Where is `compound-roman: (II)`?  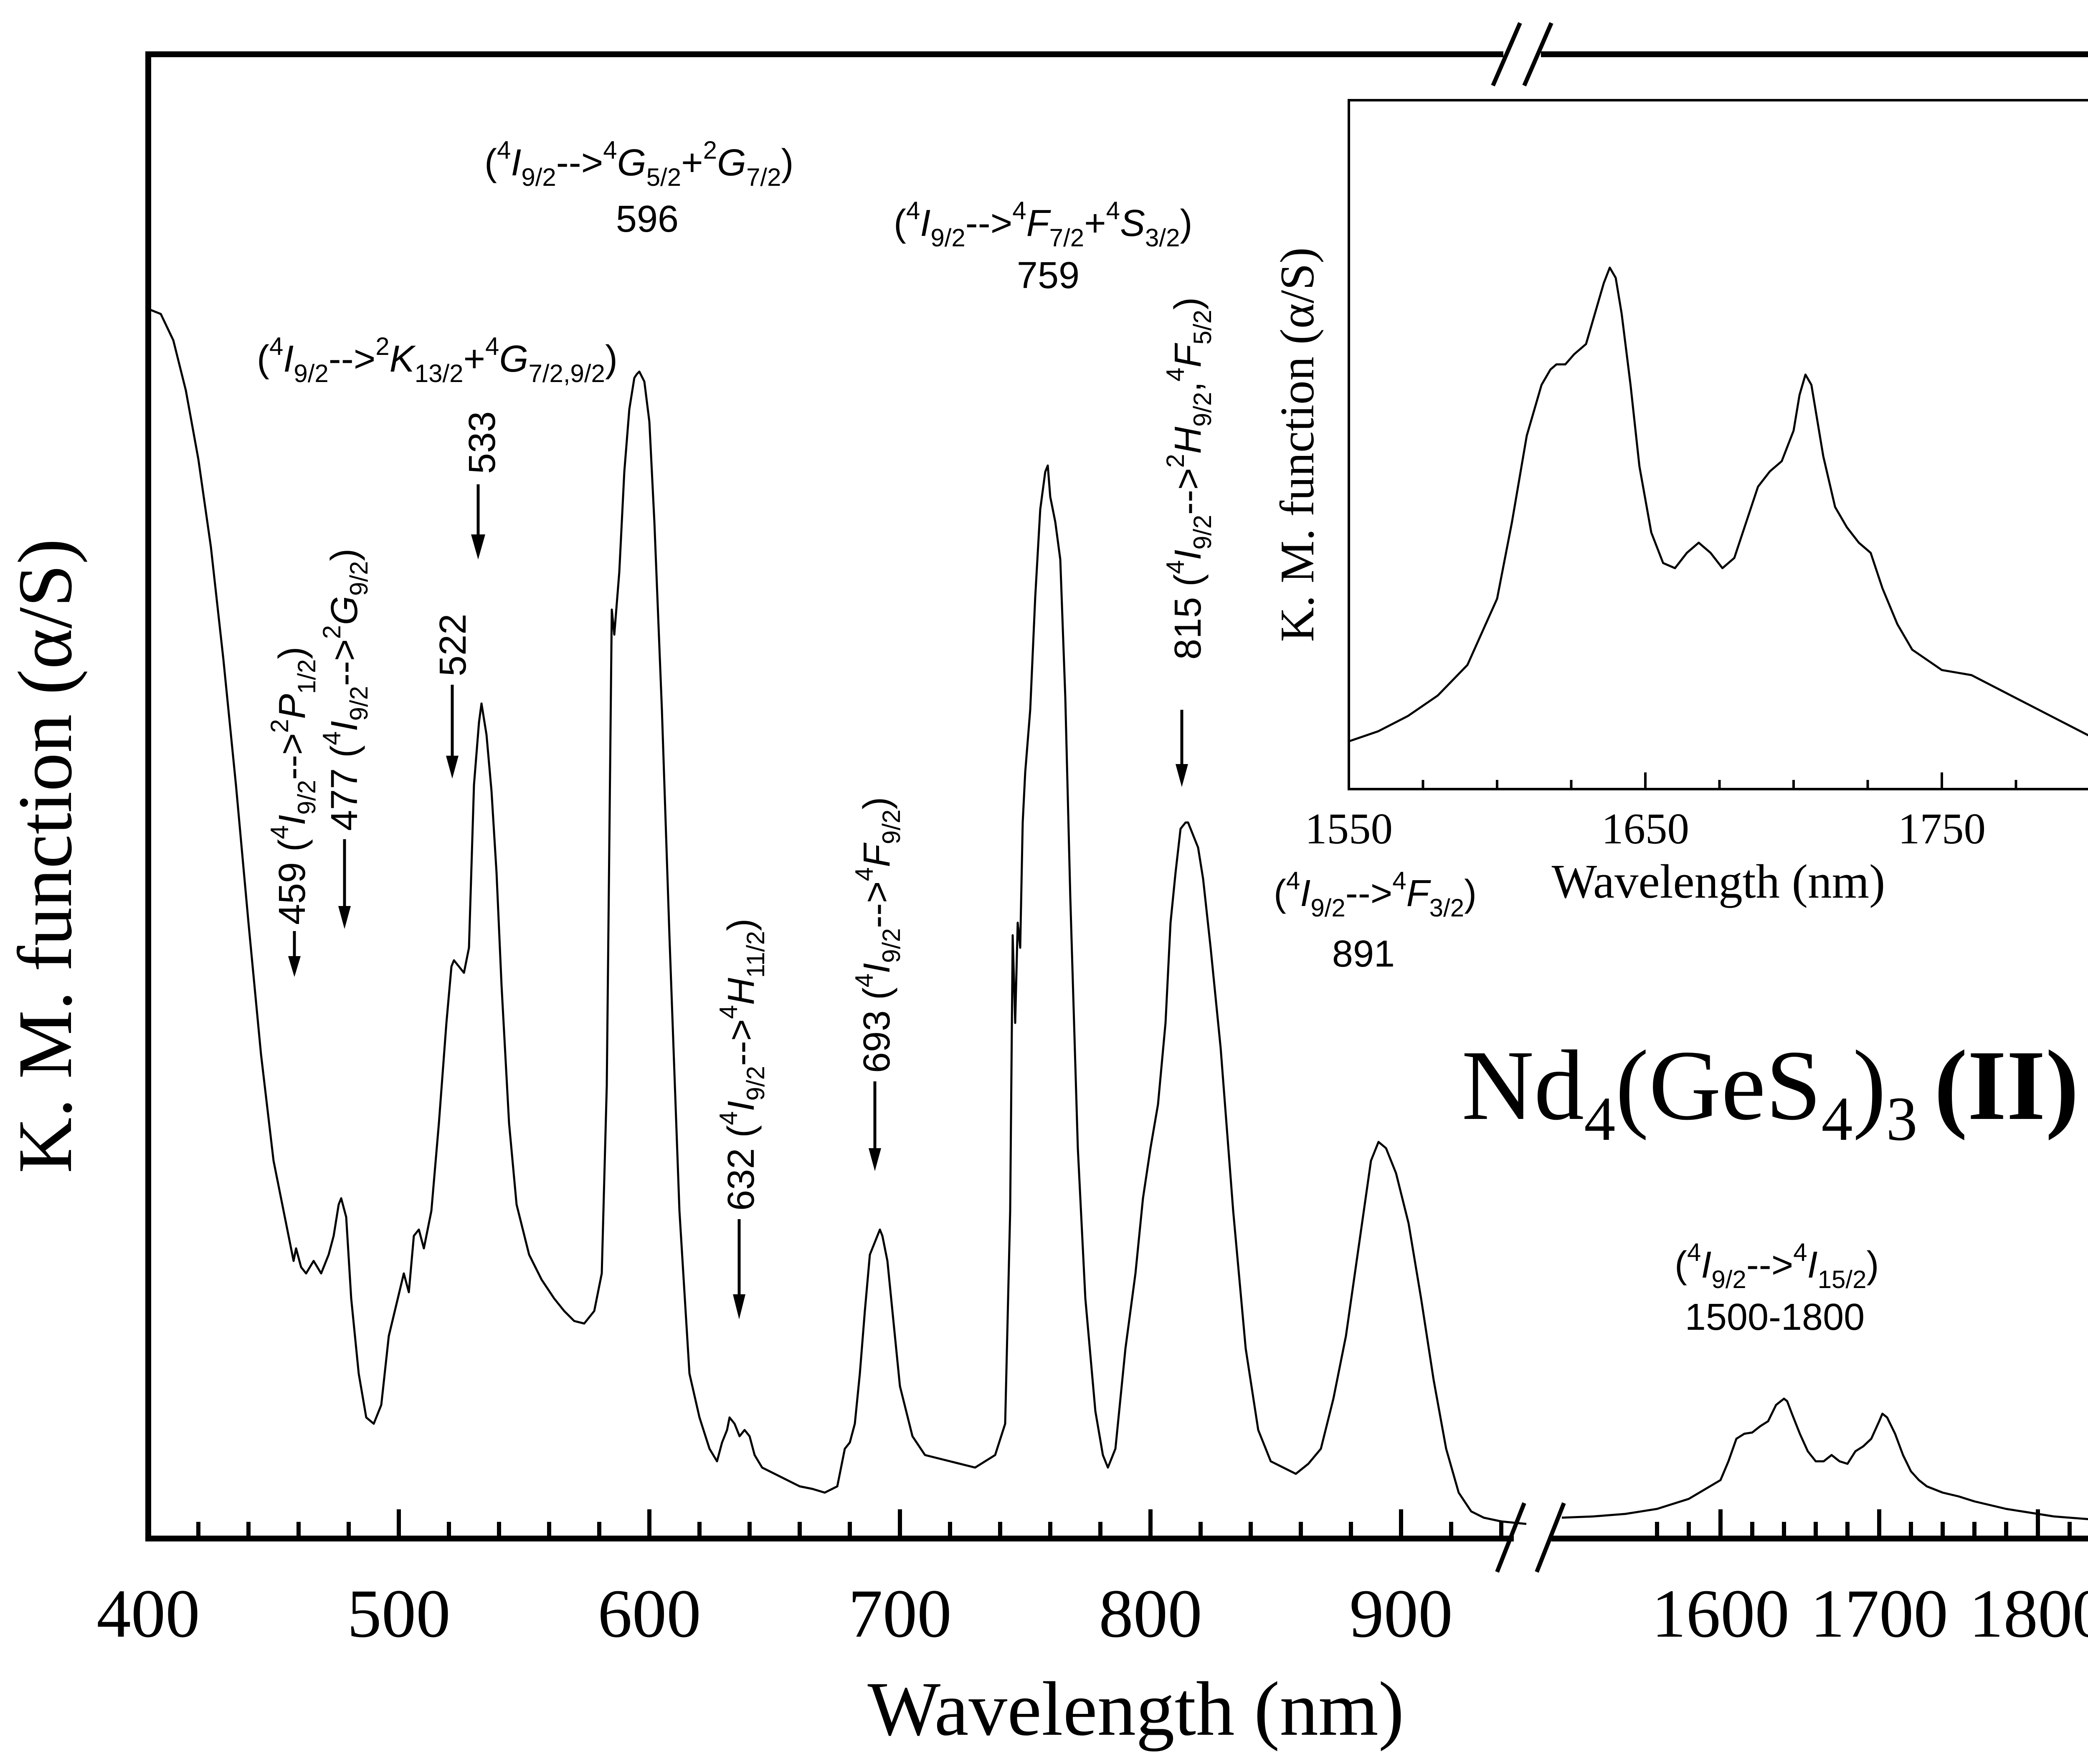
compound-roman: (II) is located at coordinates (2007, 1085).